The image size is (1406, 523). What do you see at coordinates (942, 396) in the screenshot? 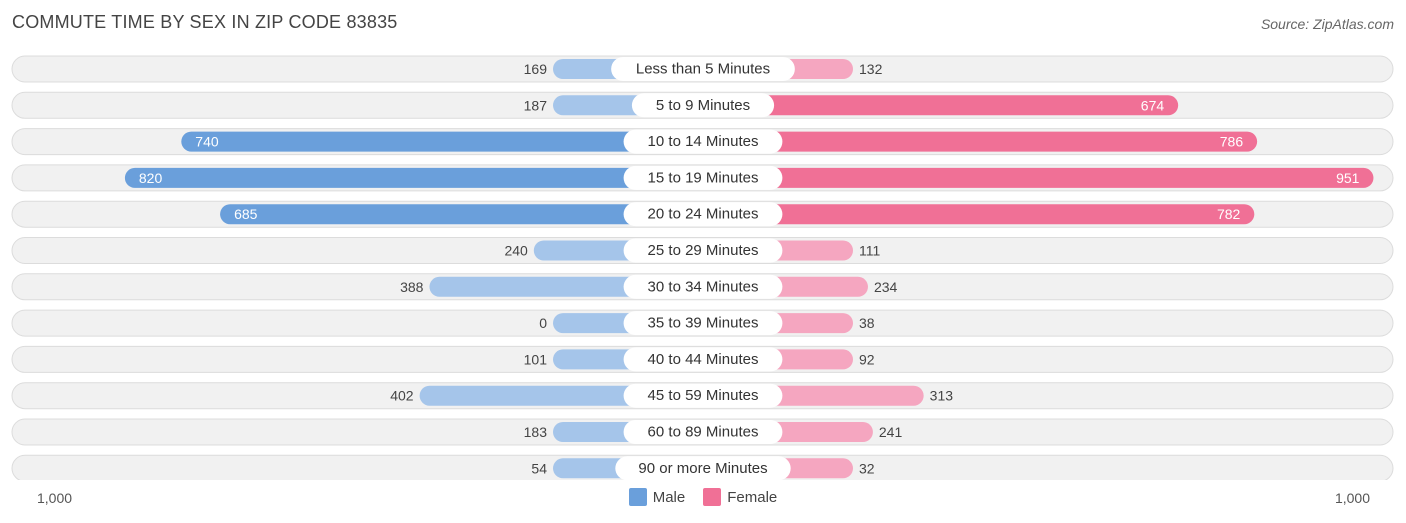
I see `female-value-label: 313` at bounding box center [942, 396].